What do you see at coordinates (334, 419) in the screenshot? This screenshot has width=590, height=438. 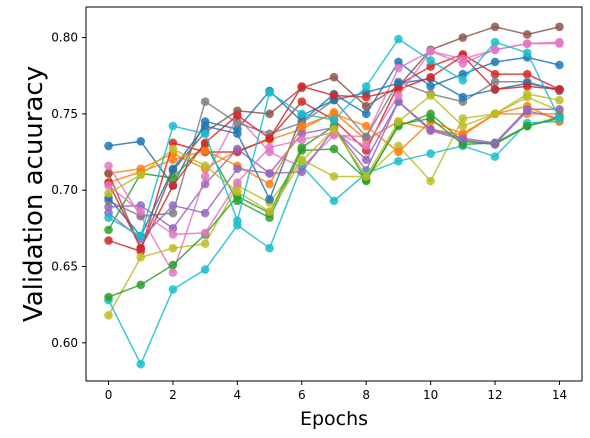 I see `x-axis-title: Epochs` at bounding box center [334, 419].